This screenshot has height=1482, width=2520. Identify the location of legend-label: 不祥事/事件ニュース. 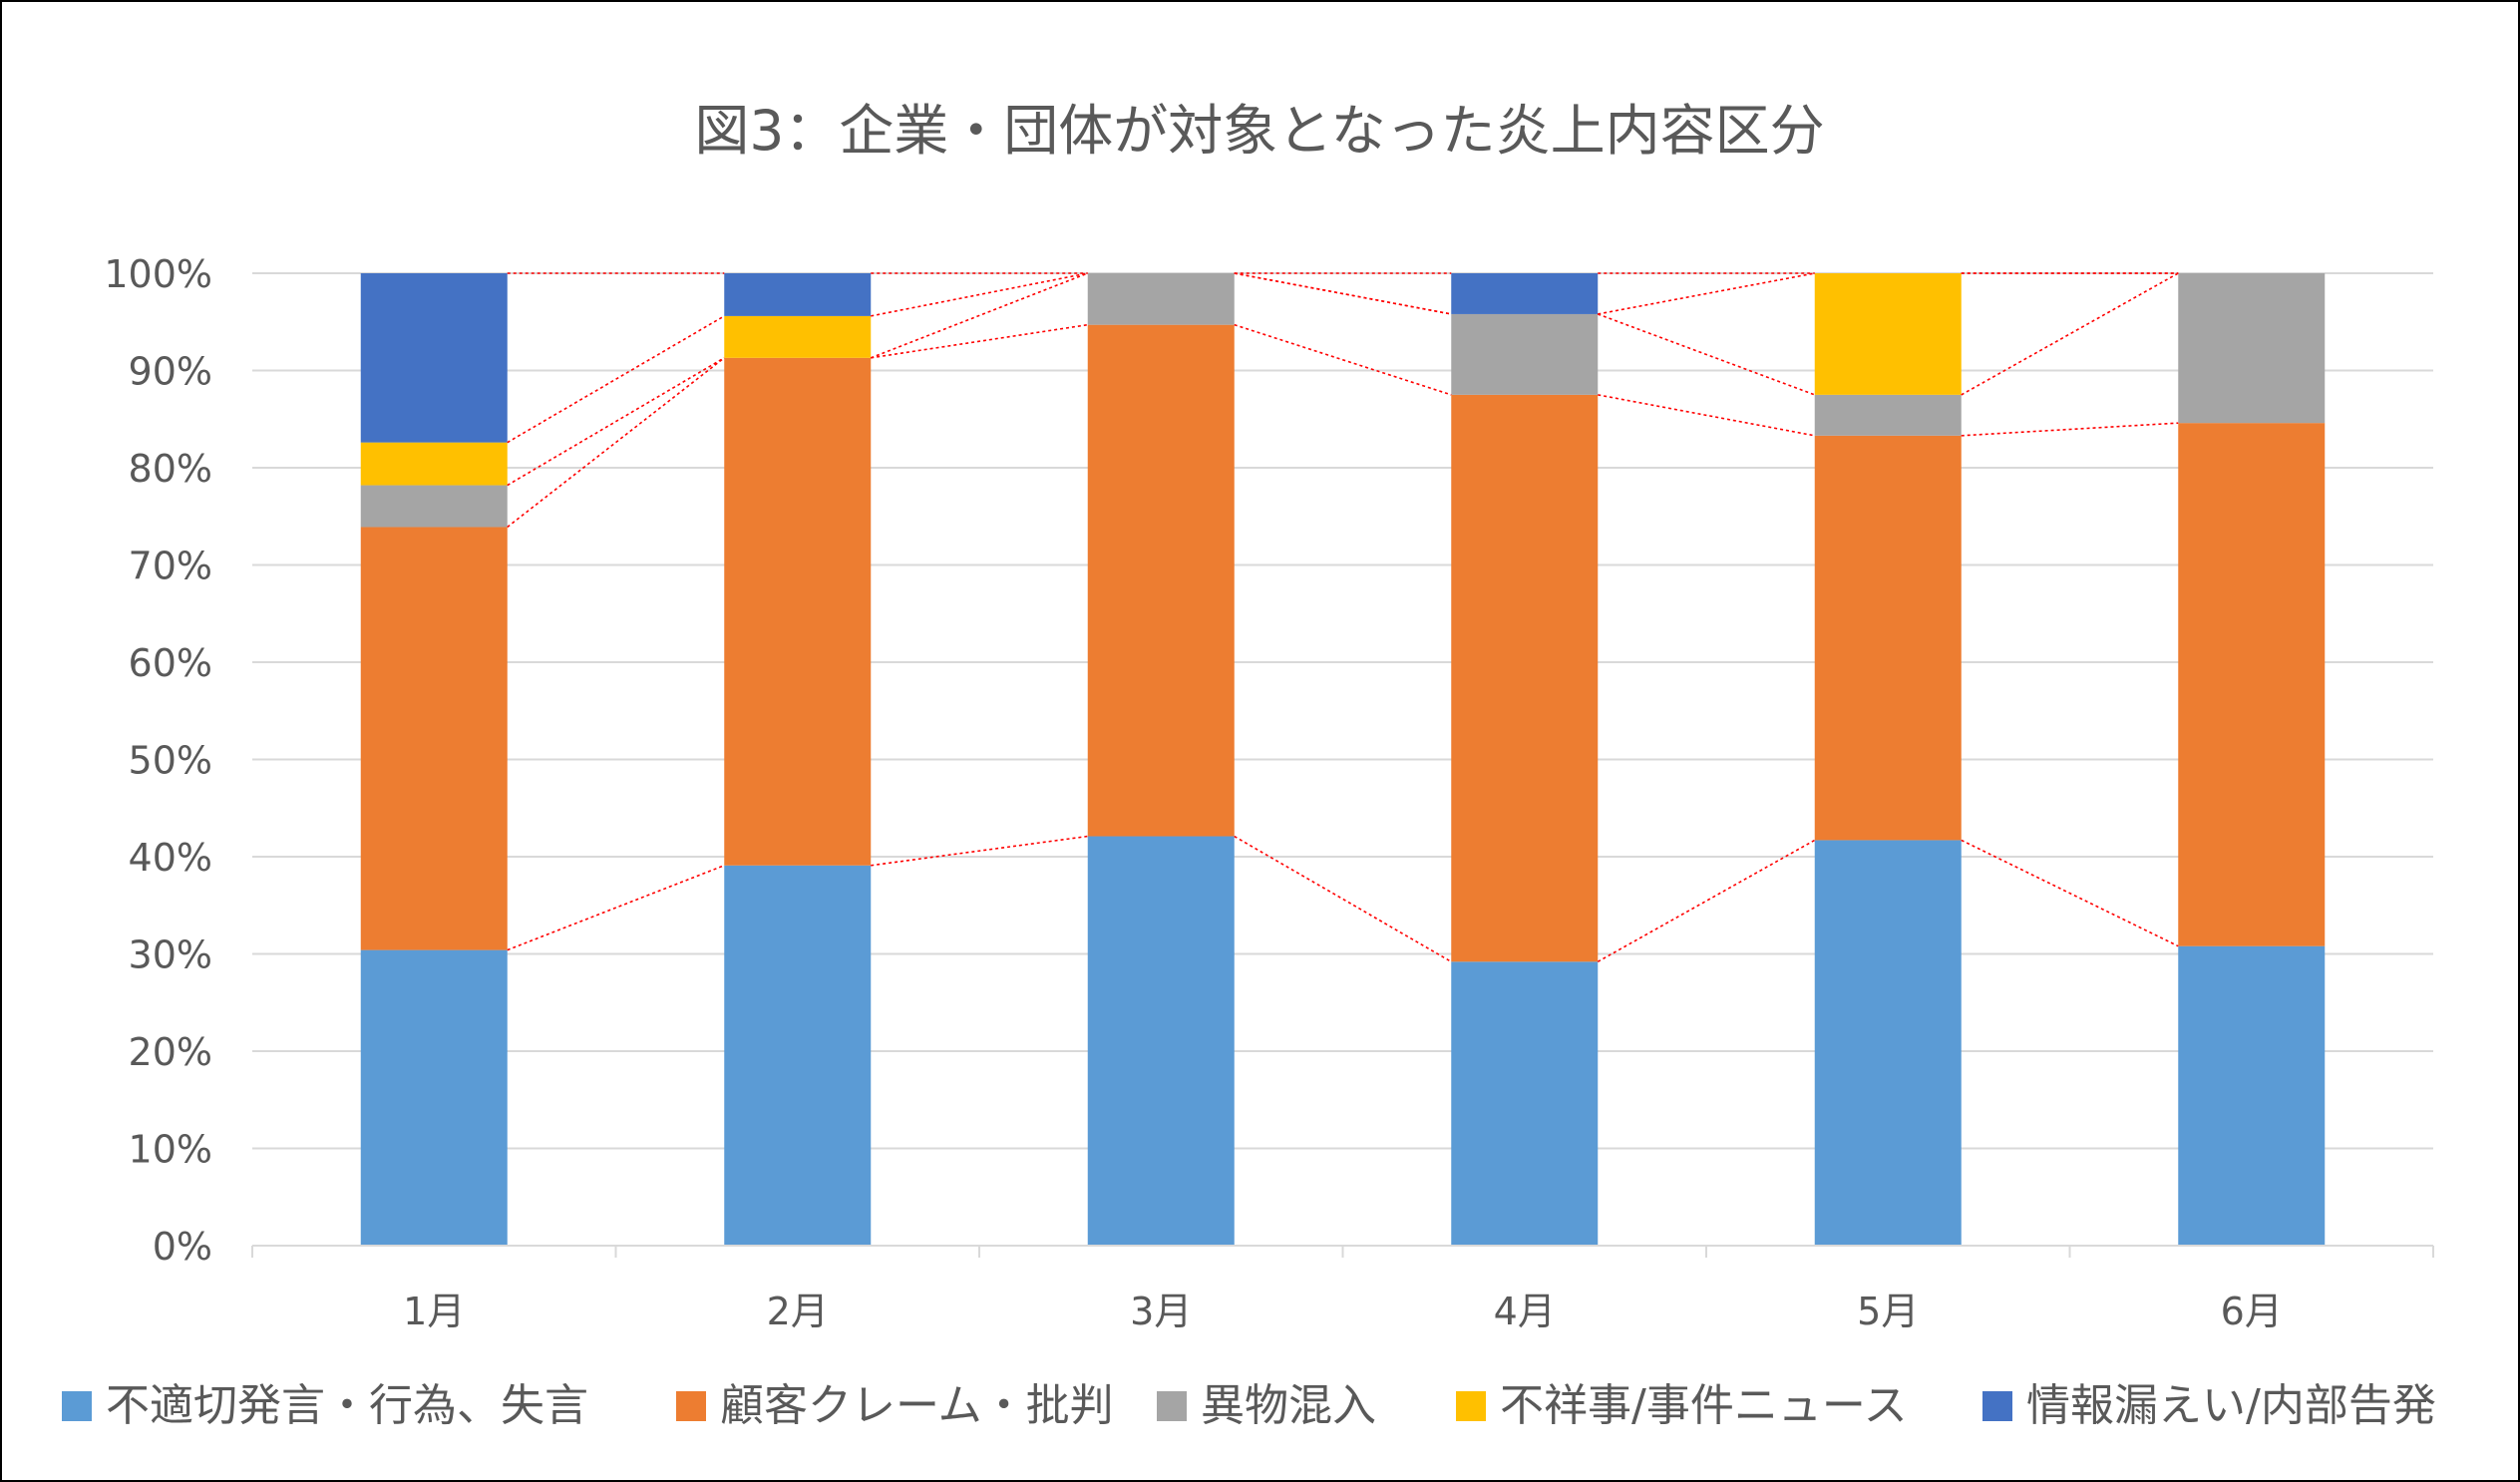
(1704, 1405).